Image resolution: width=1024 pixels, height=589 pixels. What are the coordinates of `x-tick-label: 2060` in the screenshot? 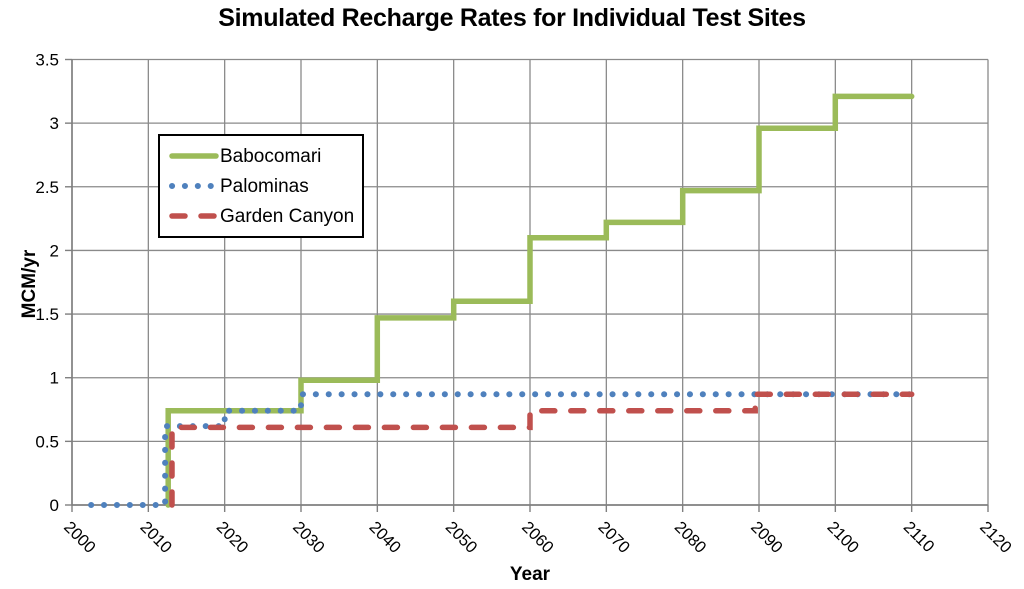 It's located at (537, 537).